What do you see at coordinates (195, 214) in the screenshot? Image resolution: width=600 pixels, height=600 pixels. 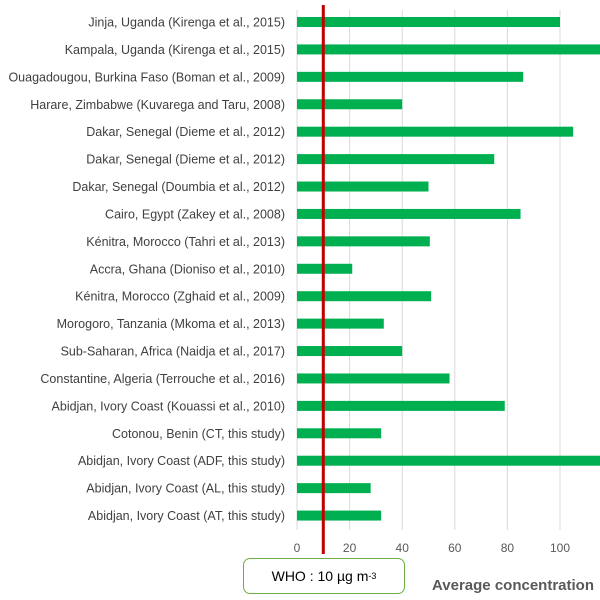 I see `category-label: Cairo, Egypt (Zakey et al., 2008)` at bounding box center [195, 214].